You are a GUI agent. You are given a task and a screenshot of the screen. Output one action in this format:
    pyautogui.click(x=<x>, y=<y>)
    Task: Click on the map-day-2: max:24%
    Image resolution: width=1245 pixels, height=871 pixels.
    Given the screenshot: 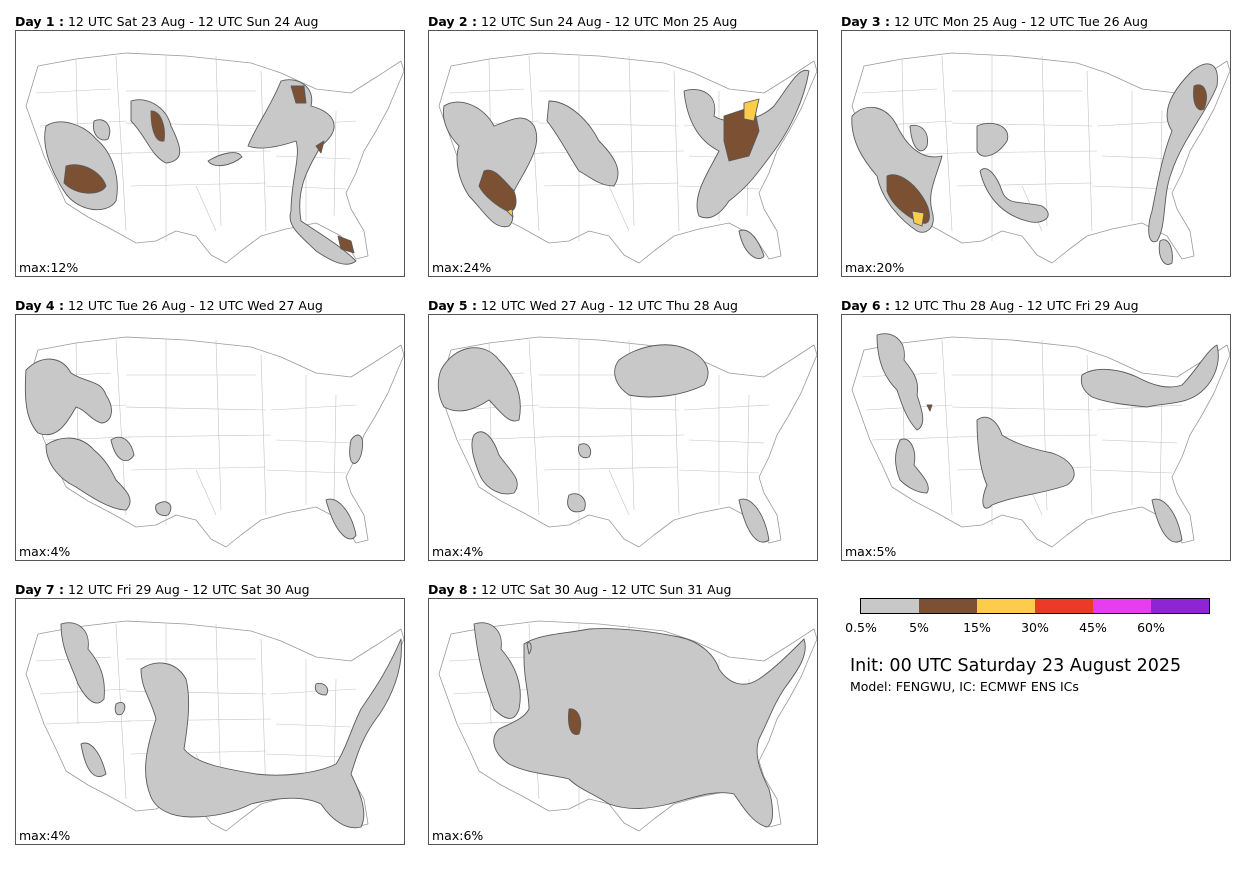 What is the action you would take?
    pyautogui.click(x=623, y=153)
    